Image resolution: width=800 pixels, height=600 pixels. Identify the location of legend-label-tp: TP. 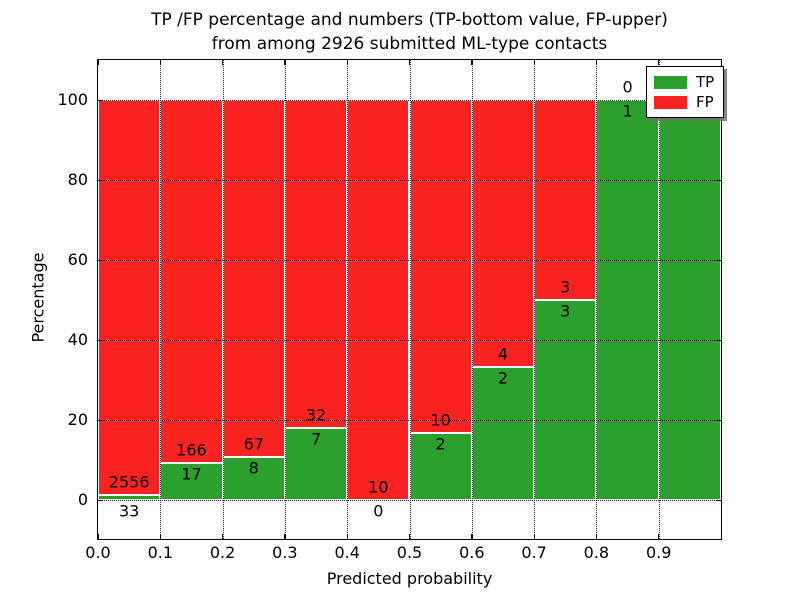
(705, 81).